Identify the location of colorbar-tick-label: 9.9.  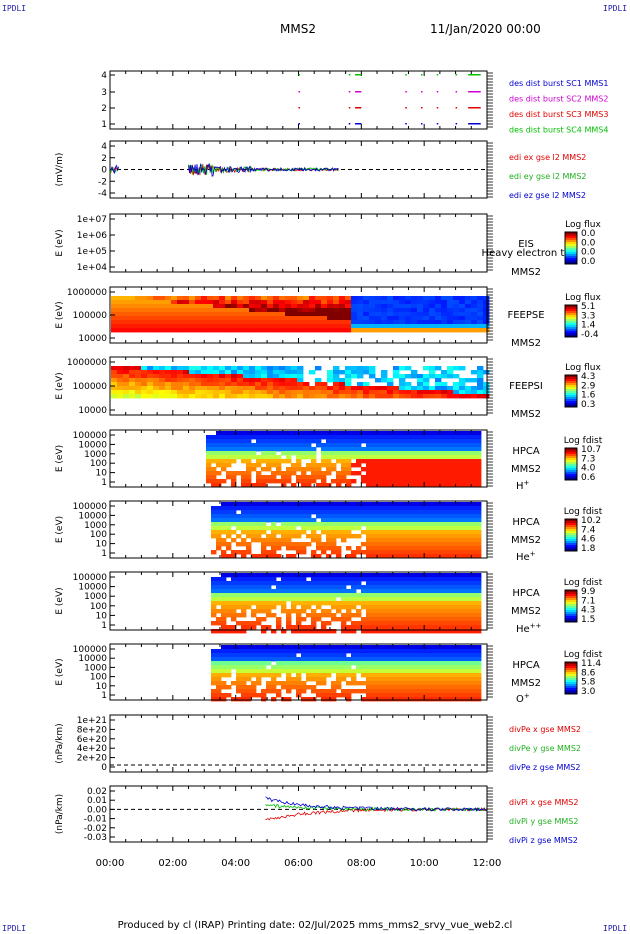
(588, 592).